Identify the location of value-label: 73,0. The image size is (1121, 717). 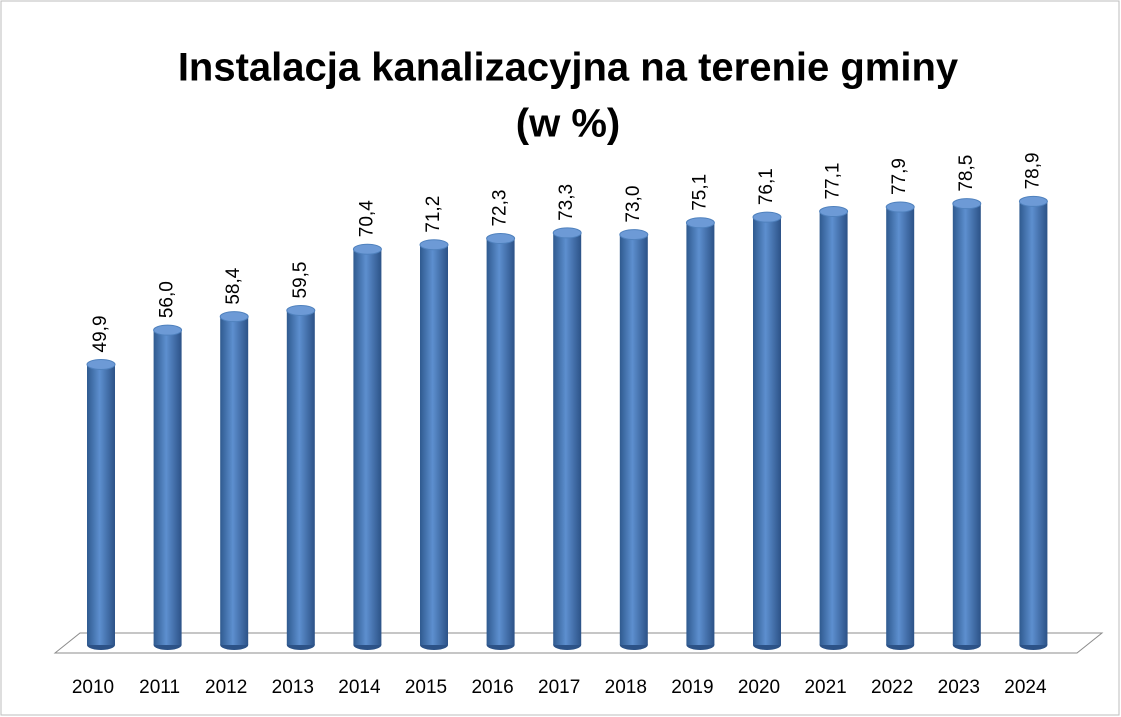
(633, 204).